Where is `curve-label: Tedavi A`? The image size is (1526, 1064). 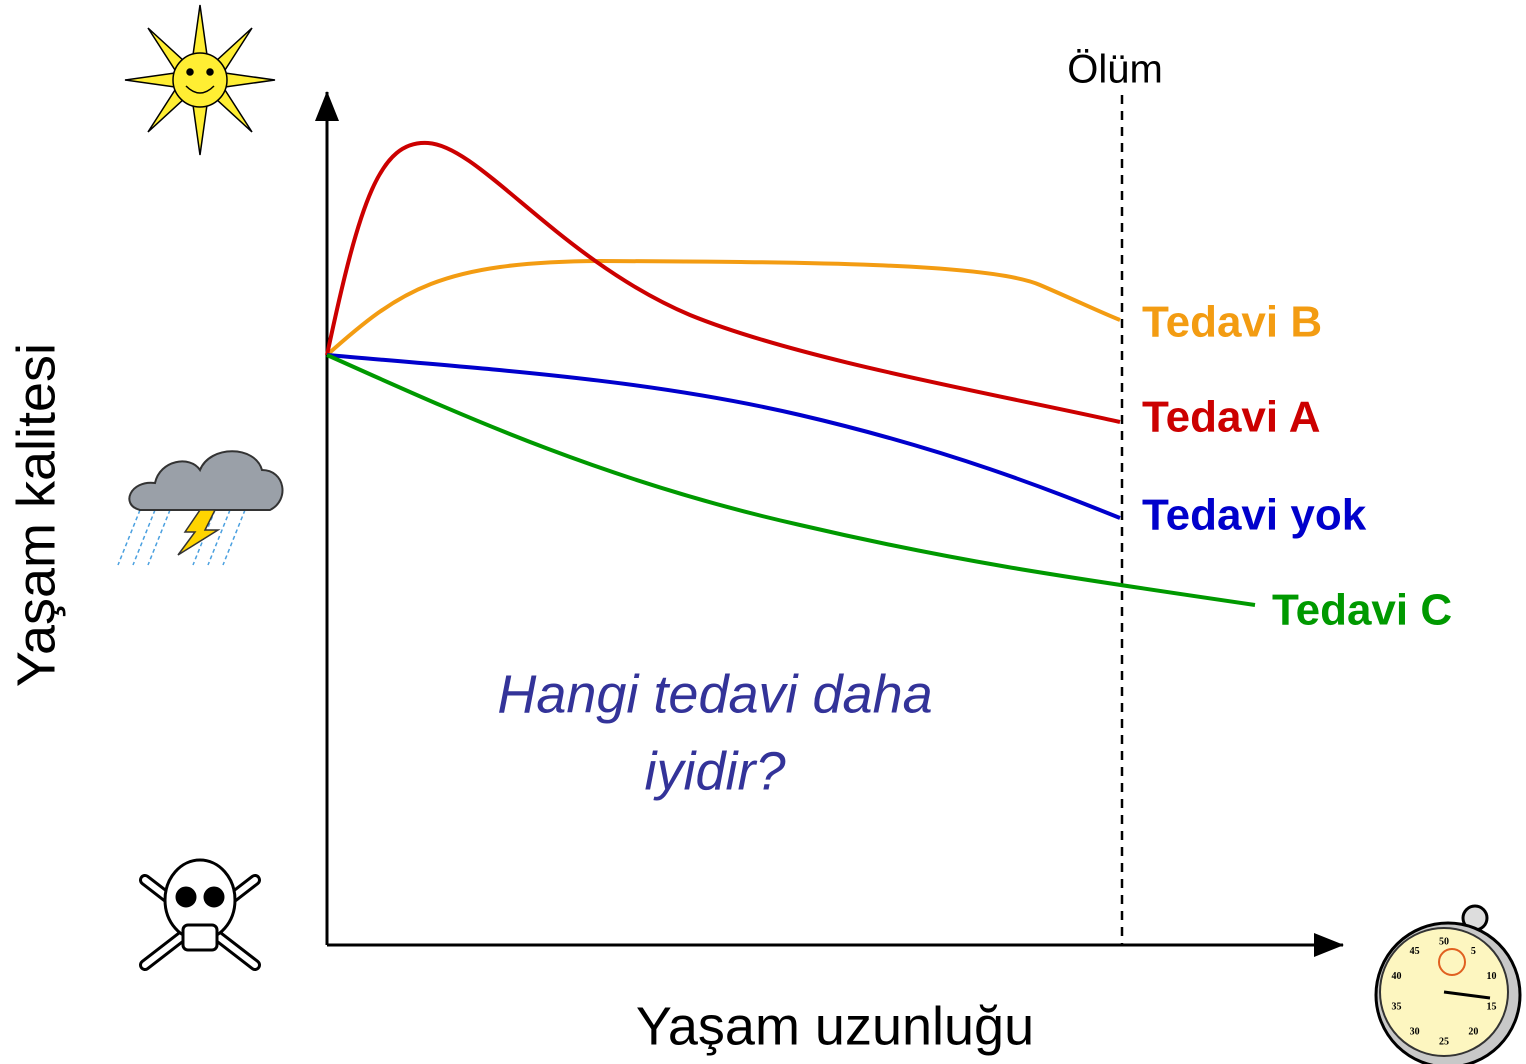
curve-label: Tedavi A is located at coordinates (1231, 417).